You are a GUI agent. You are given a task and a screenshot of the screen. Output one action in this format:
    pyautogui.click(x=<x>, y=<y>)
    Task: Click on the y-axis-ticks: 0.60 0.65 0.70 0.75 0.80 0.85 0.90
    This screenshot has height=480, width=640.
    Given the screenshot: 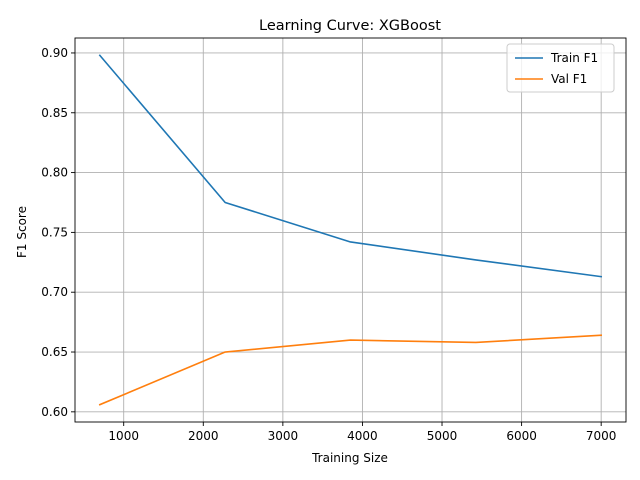 What is the action you would take?
    pyautogui.click(x=58, y=232)
    